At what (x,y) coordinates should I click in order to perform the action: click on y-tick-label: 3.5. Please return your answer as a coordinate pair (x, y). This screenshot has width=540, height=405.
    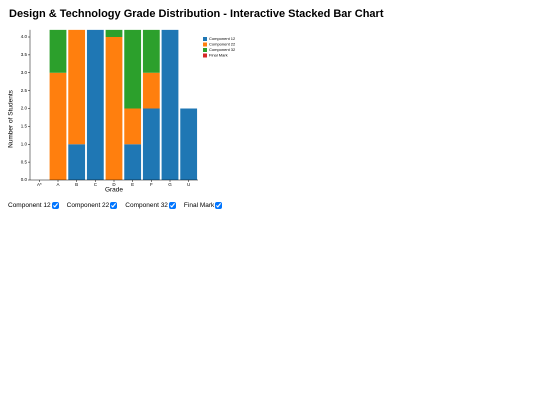
    Looking at the image, I should click on (24, 54).